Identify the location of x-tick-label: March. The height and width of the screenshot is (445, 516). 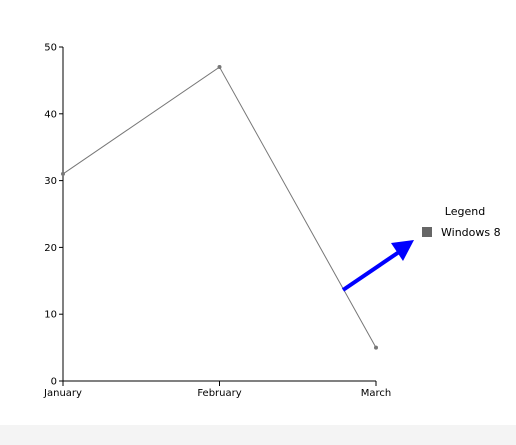
(376, 393).